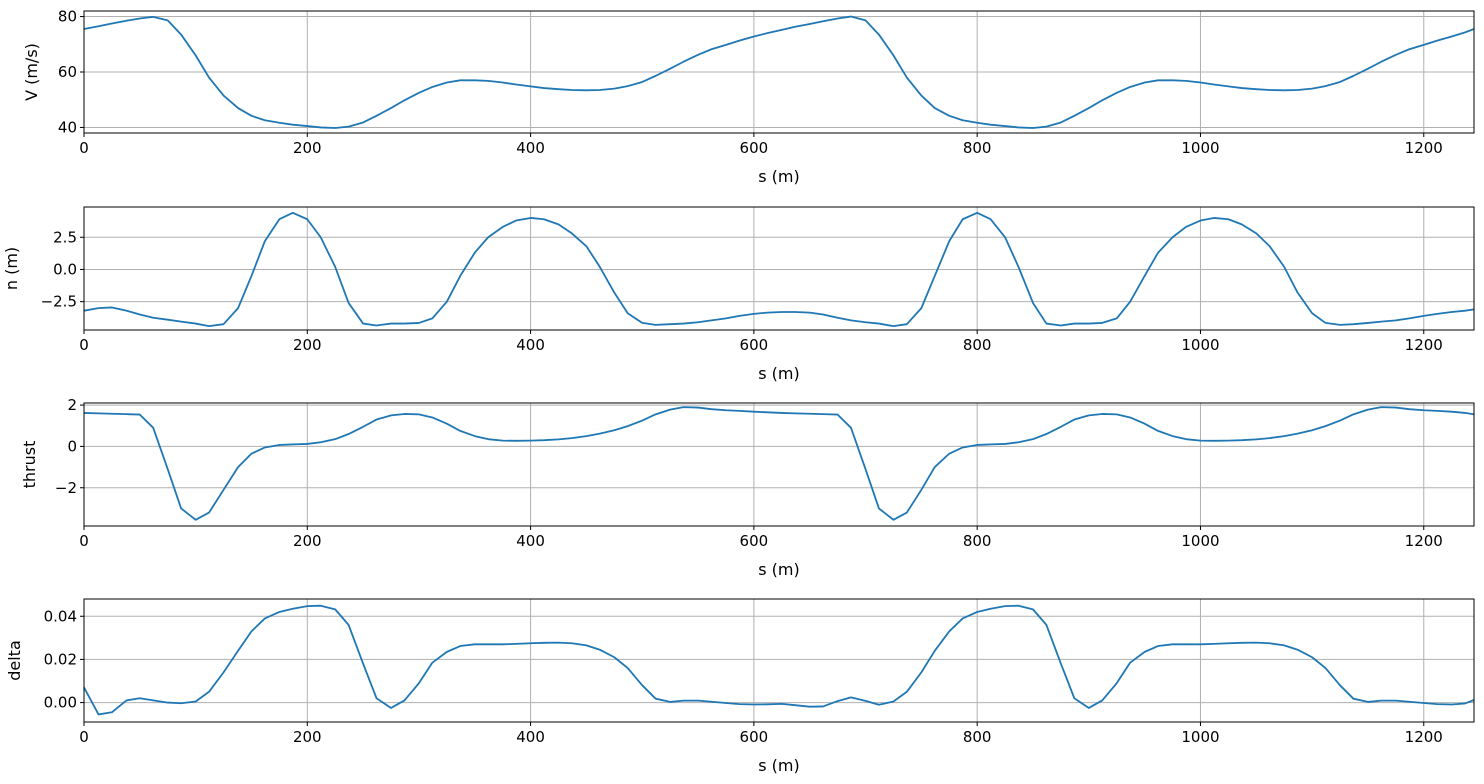 The width and height of the screenshot is (1484, 784). Describe the element at coordinates (65, 237) in the screenshot. I see `y-tick-label: 2.5` at that location.